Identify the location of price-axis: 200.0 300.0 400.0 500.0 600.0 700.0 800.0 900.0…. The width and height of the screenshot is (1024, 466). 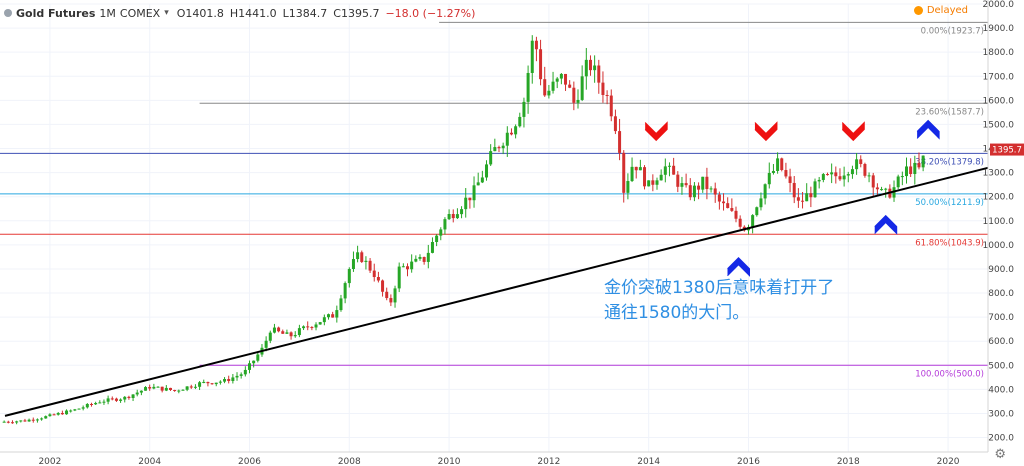
(1003, 226).